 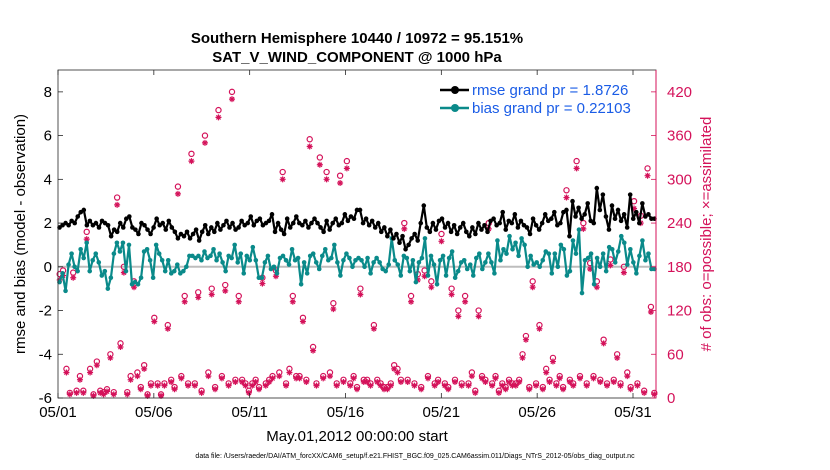 I want to click on x-axis-label: May.01,2012 00:00:00 start, so click(x=357, y=436).